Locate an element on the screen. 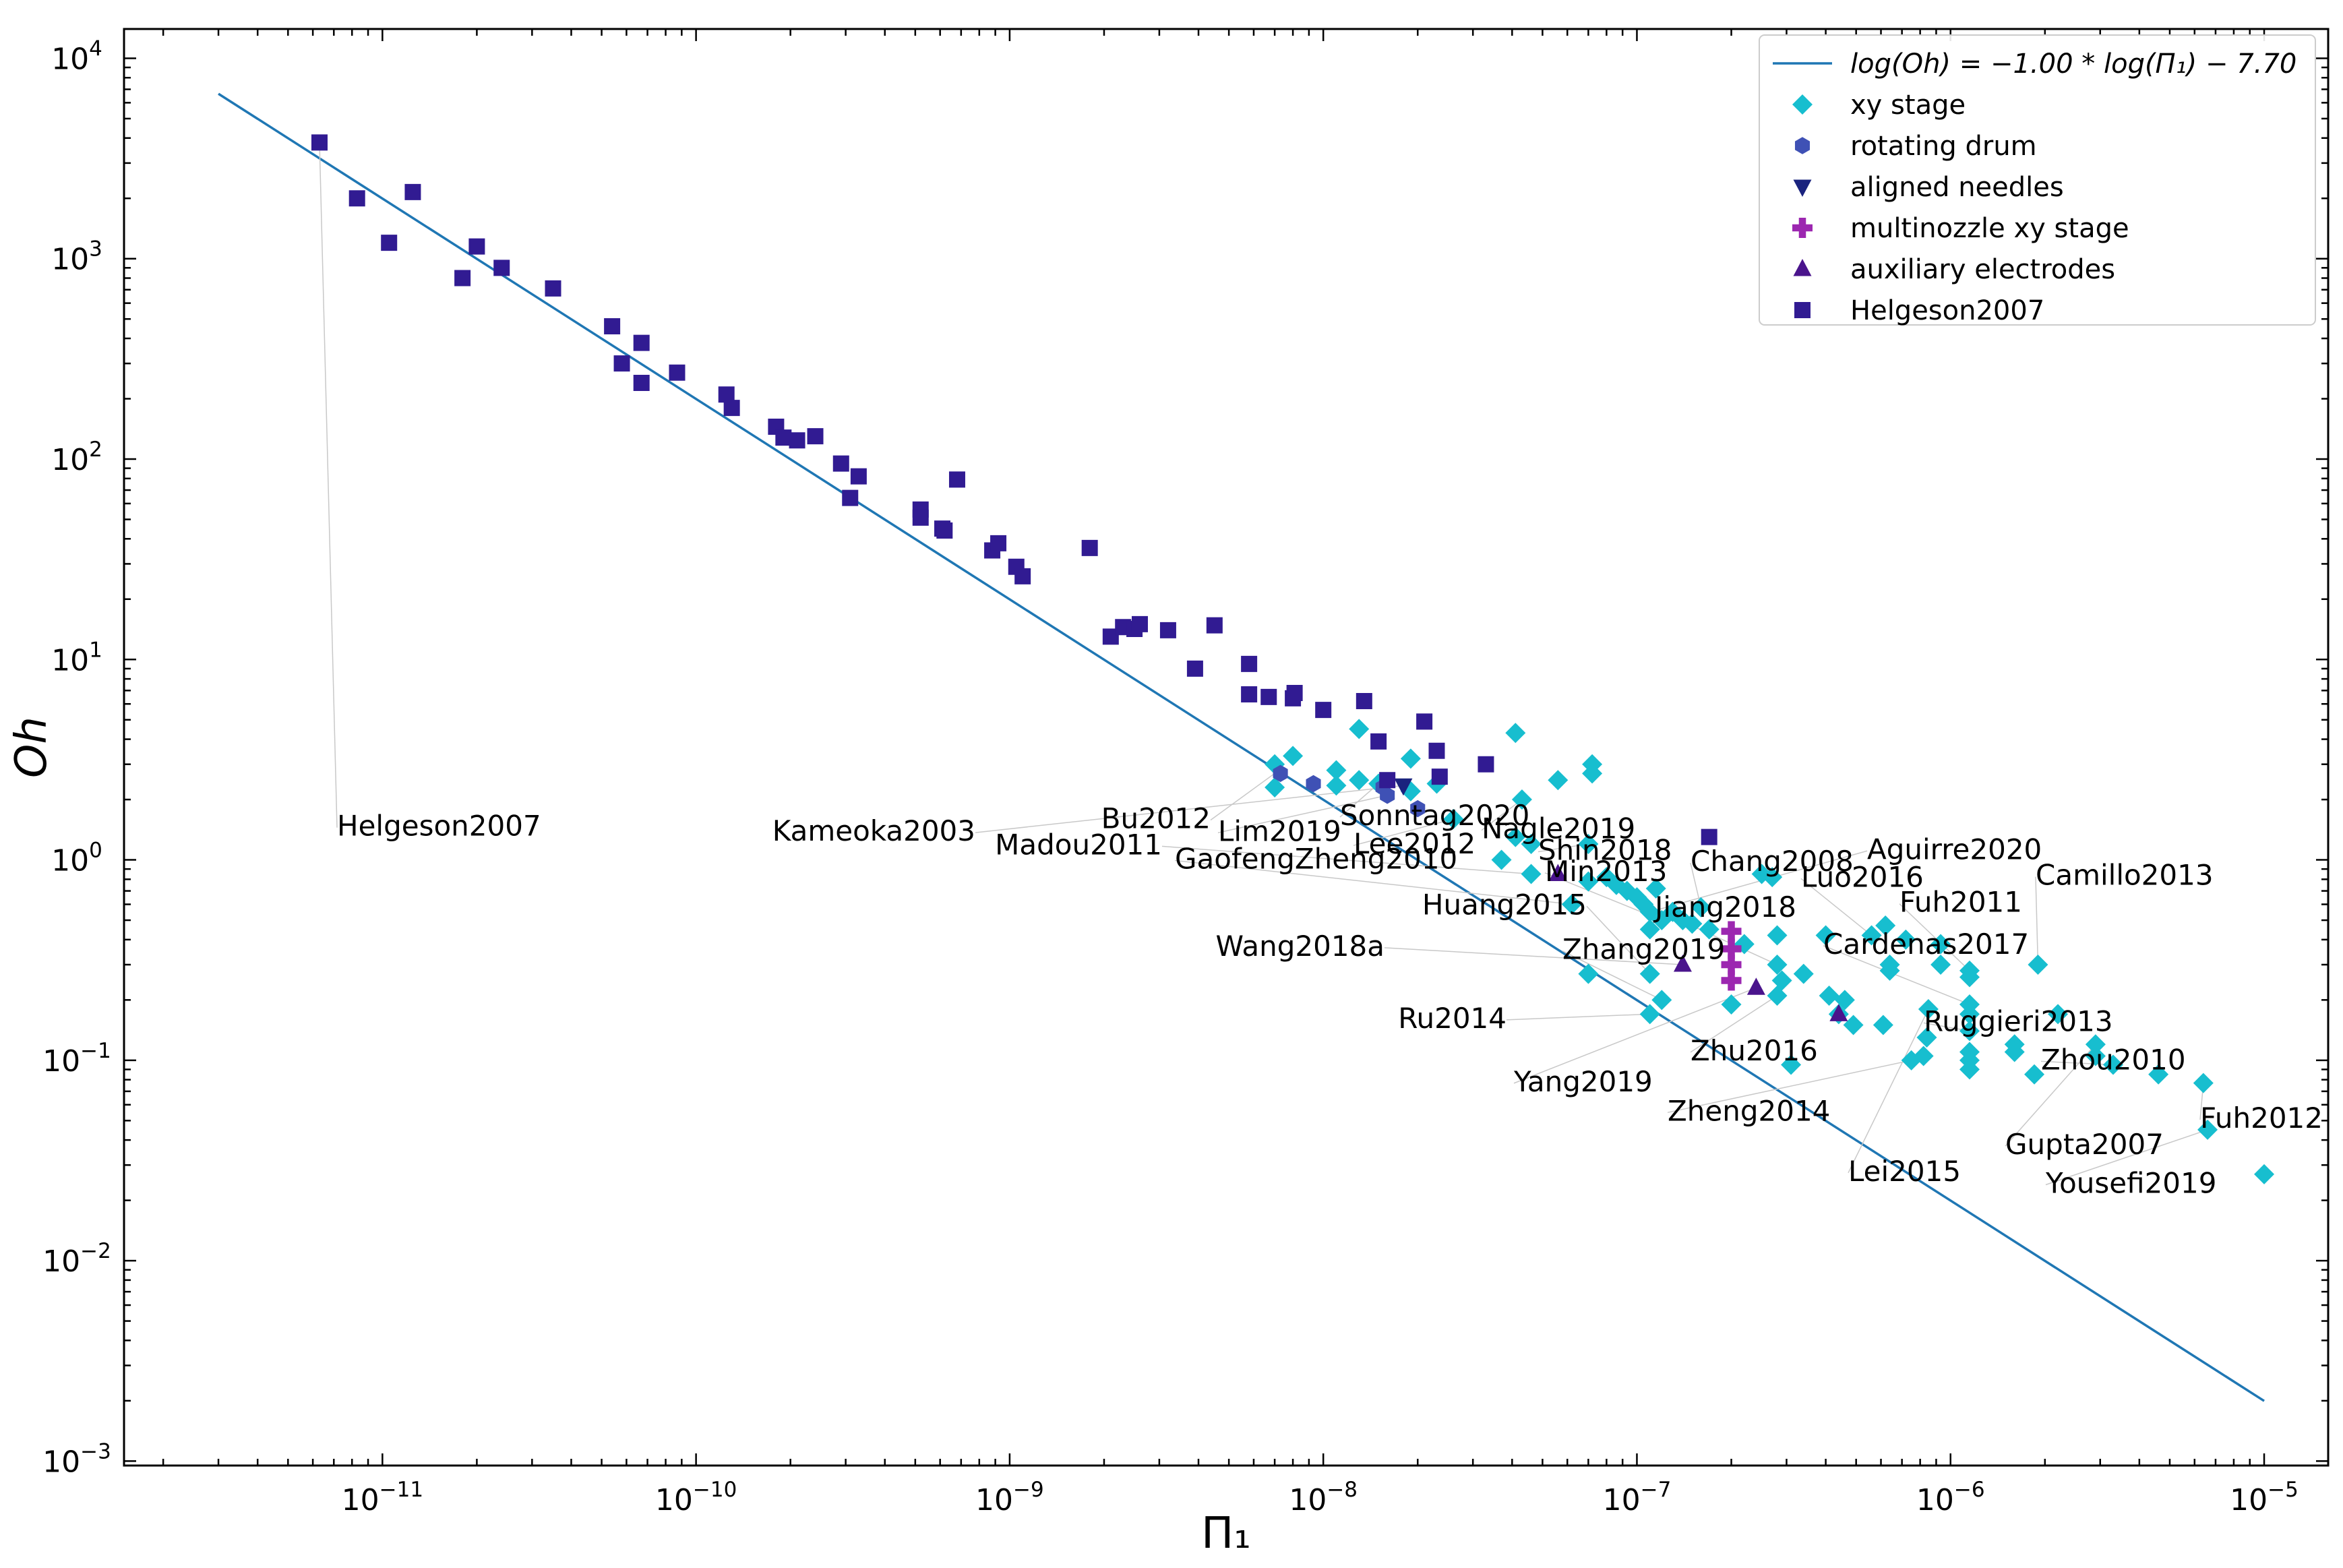 Image resolution: width=2343 pixels, height=1568 pixels. annotation-label: Zheng2014 is located at coordinates (1749, 1110).